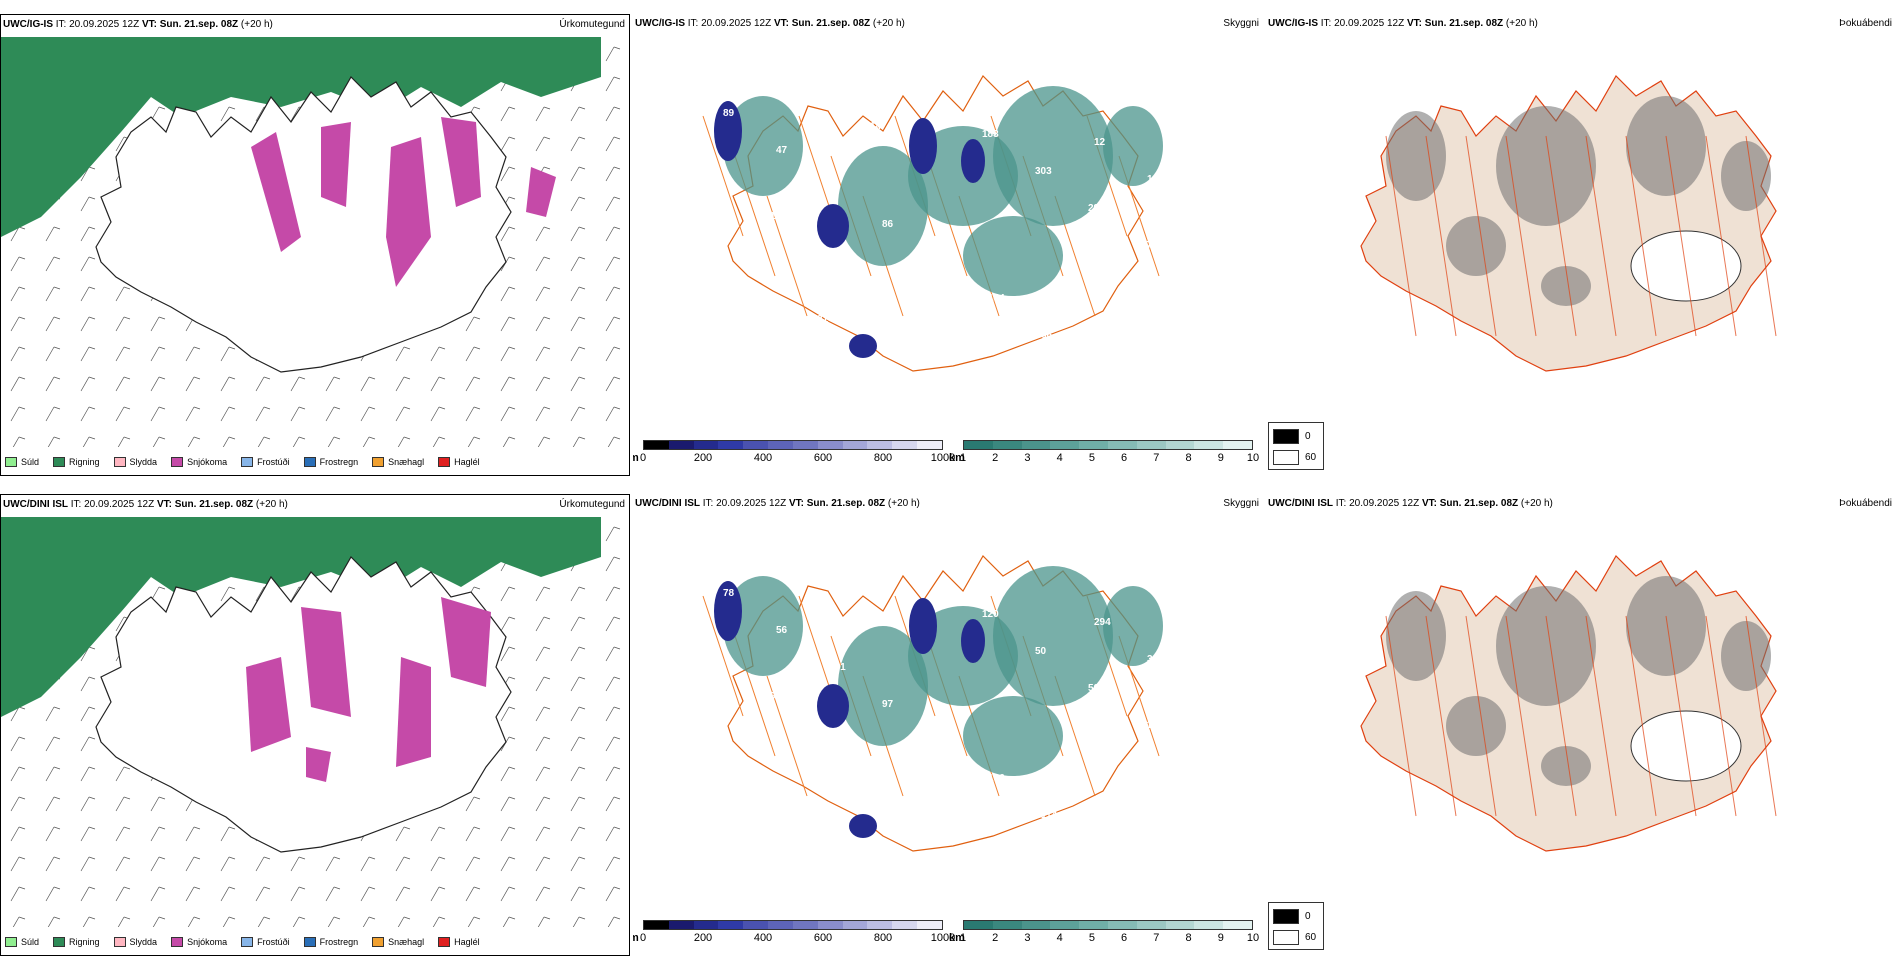  What do you see at coordinates (778, 696) in the screenshot?
I see `ceiling-value-label: 947` at bounding box center [778, 696].